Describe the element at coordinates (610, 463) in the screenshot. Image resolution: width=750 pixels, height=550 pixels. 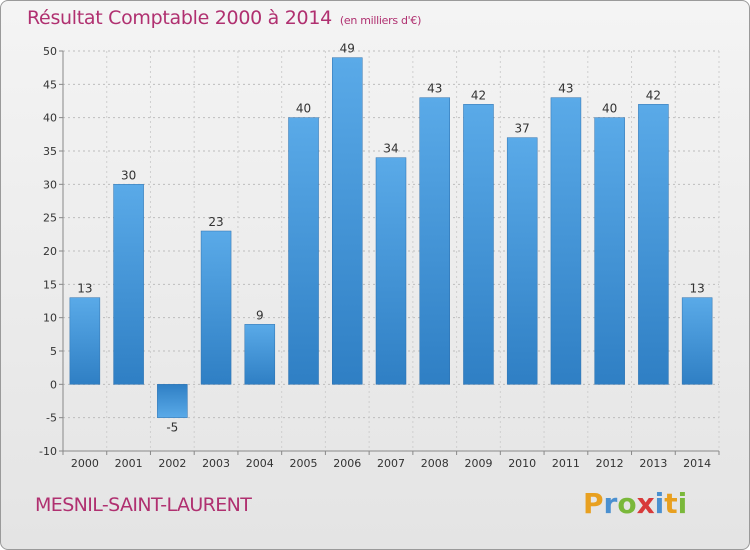
I see `x-tick-label: 2012` at that location.